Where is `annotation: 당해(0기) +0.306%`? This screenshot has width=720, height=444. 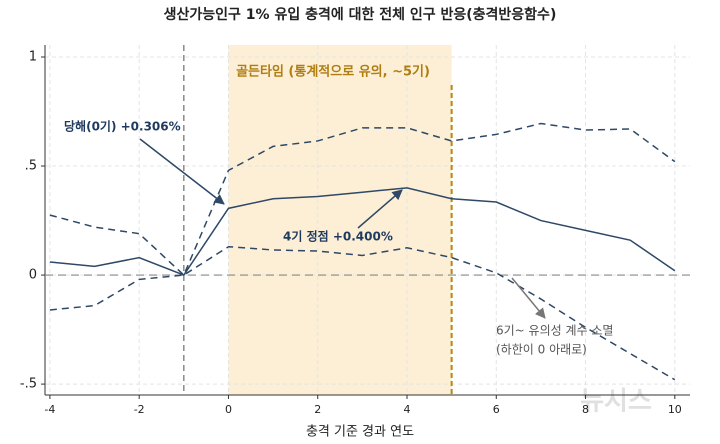
annotation: 당해(0기) +0.306% is located at coordinates (122, 126).